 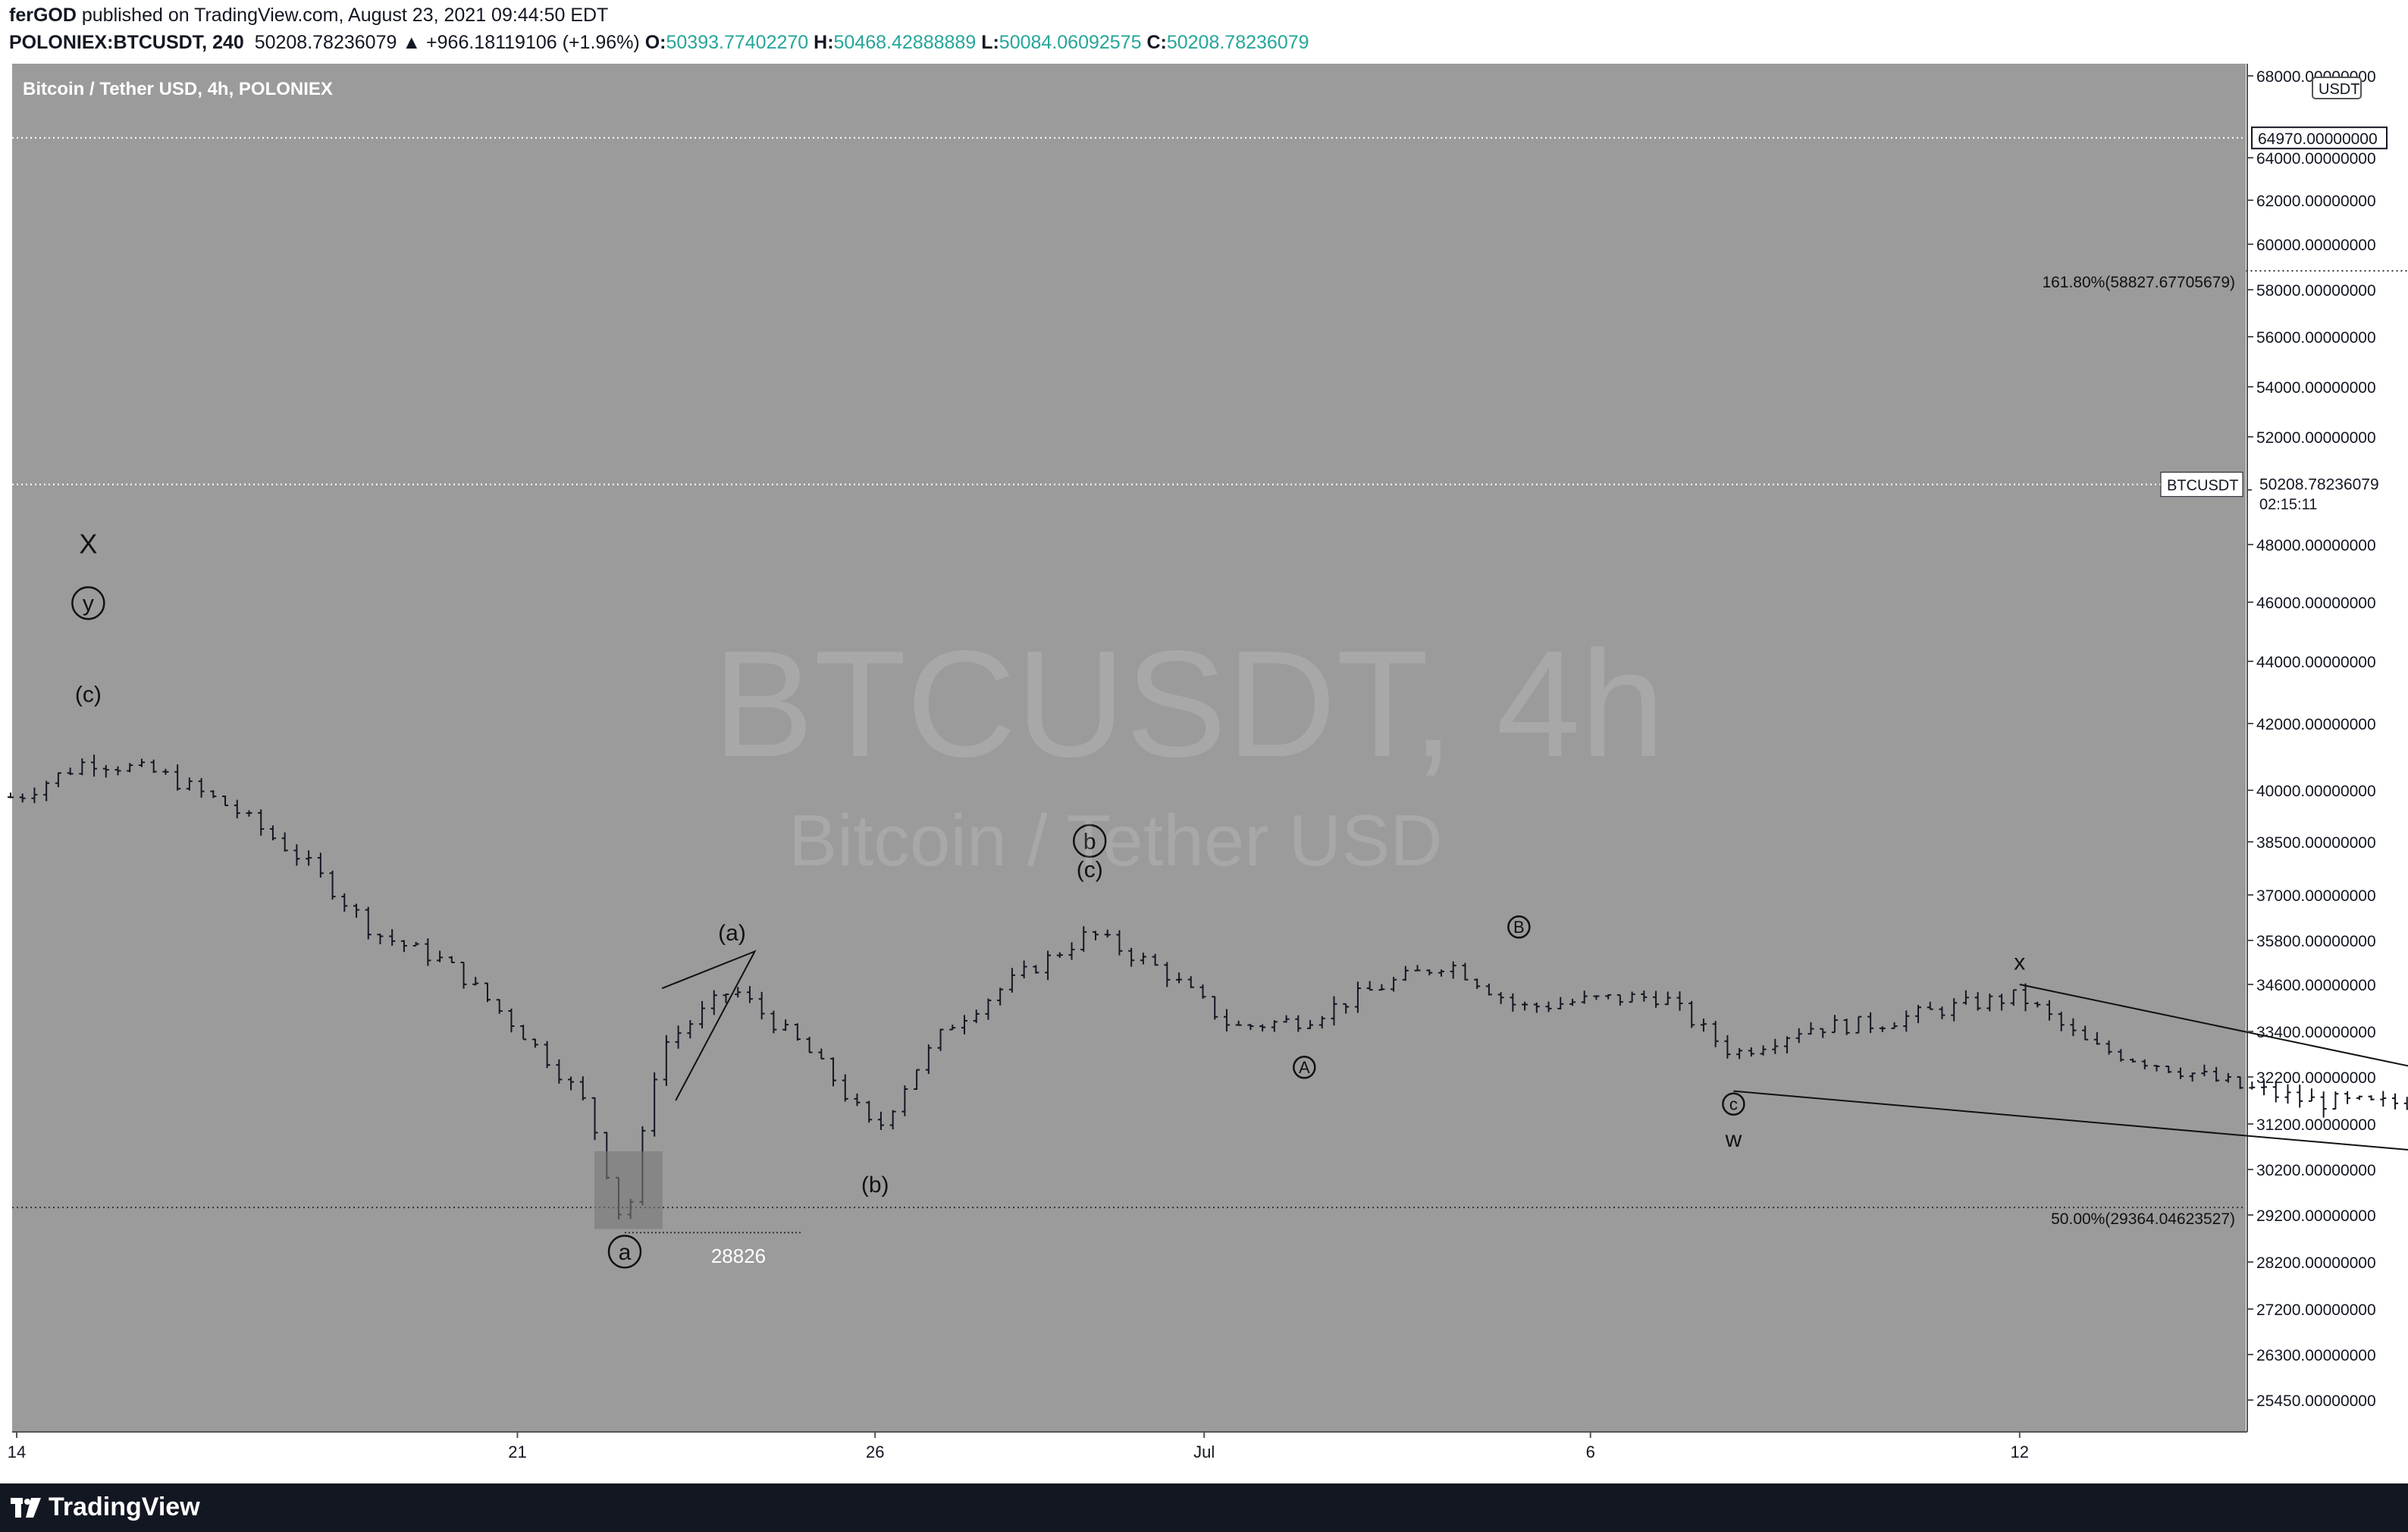 What do you see at coordinates (88, 543) in the screenshot?
I see `wave-label-0: X` at bounding box center [88, 543].